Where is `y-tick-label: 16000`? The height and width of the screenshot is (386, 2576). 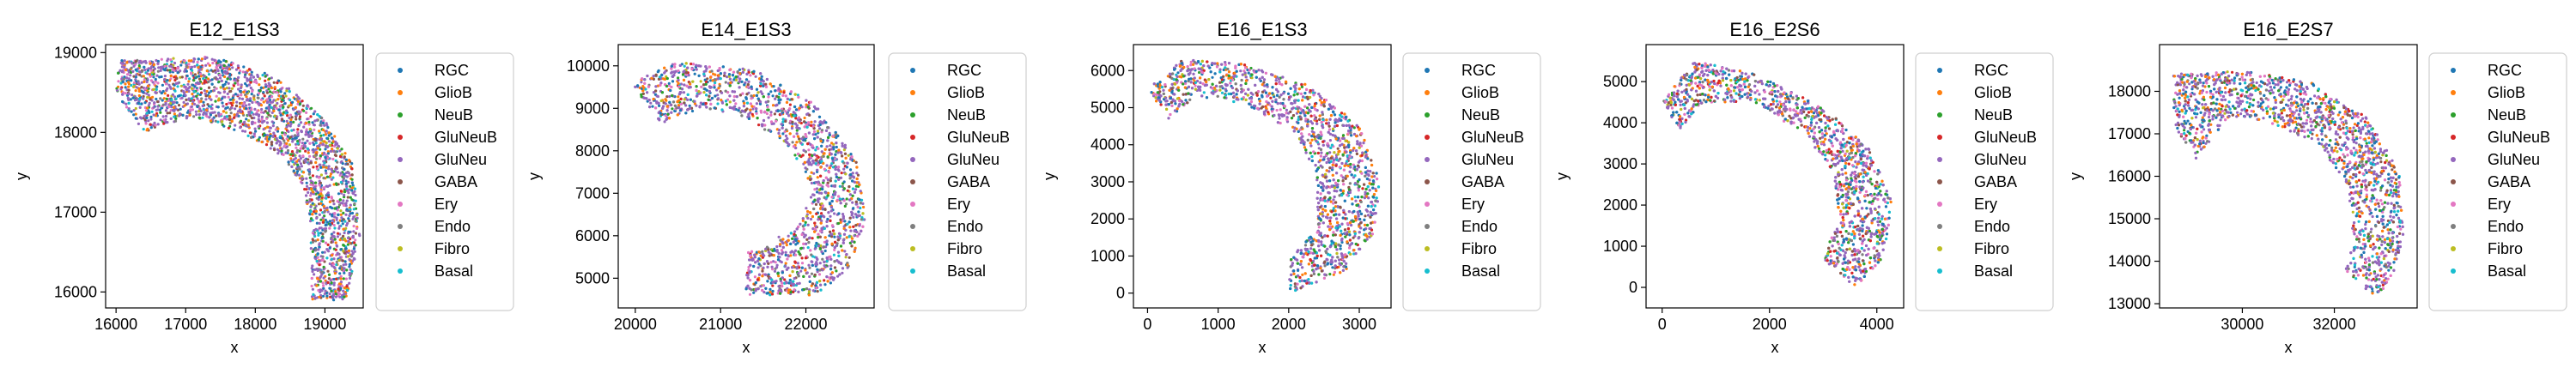
y-tick-label: 16000 is located at coordinates (75, 291).